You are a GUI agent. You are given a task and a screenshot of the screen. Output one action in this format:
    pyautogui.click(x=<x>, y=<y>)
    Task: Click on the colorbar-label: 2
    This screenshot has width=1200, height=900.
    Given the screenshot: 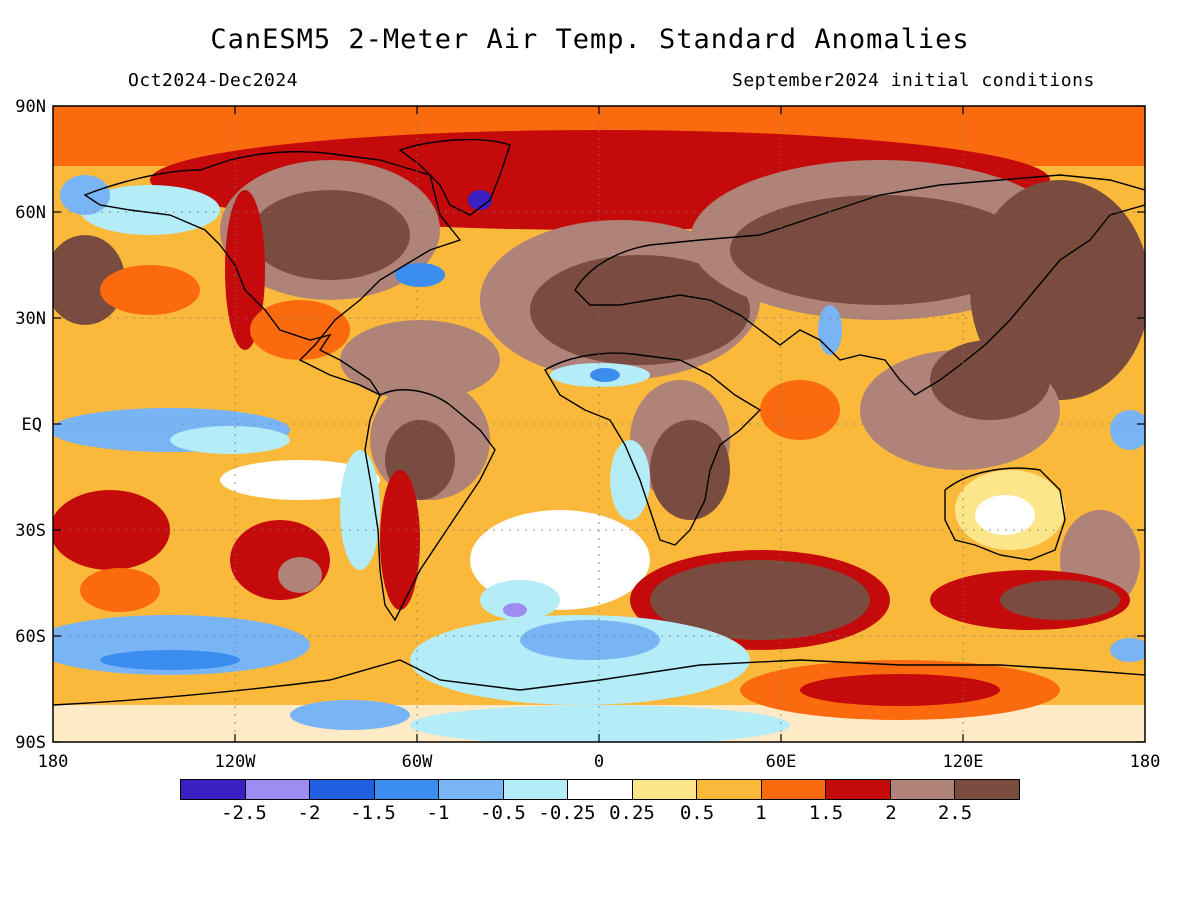 What is the action you would take?
    pyautogui.click(x=891, y=813)
    